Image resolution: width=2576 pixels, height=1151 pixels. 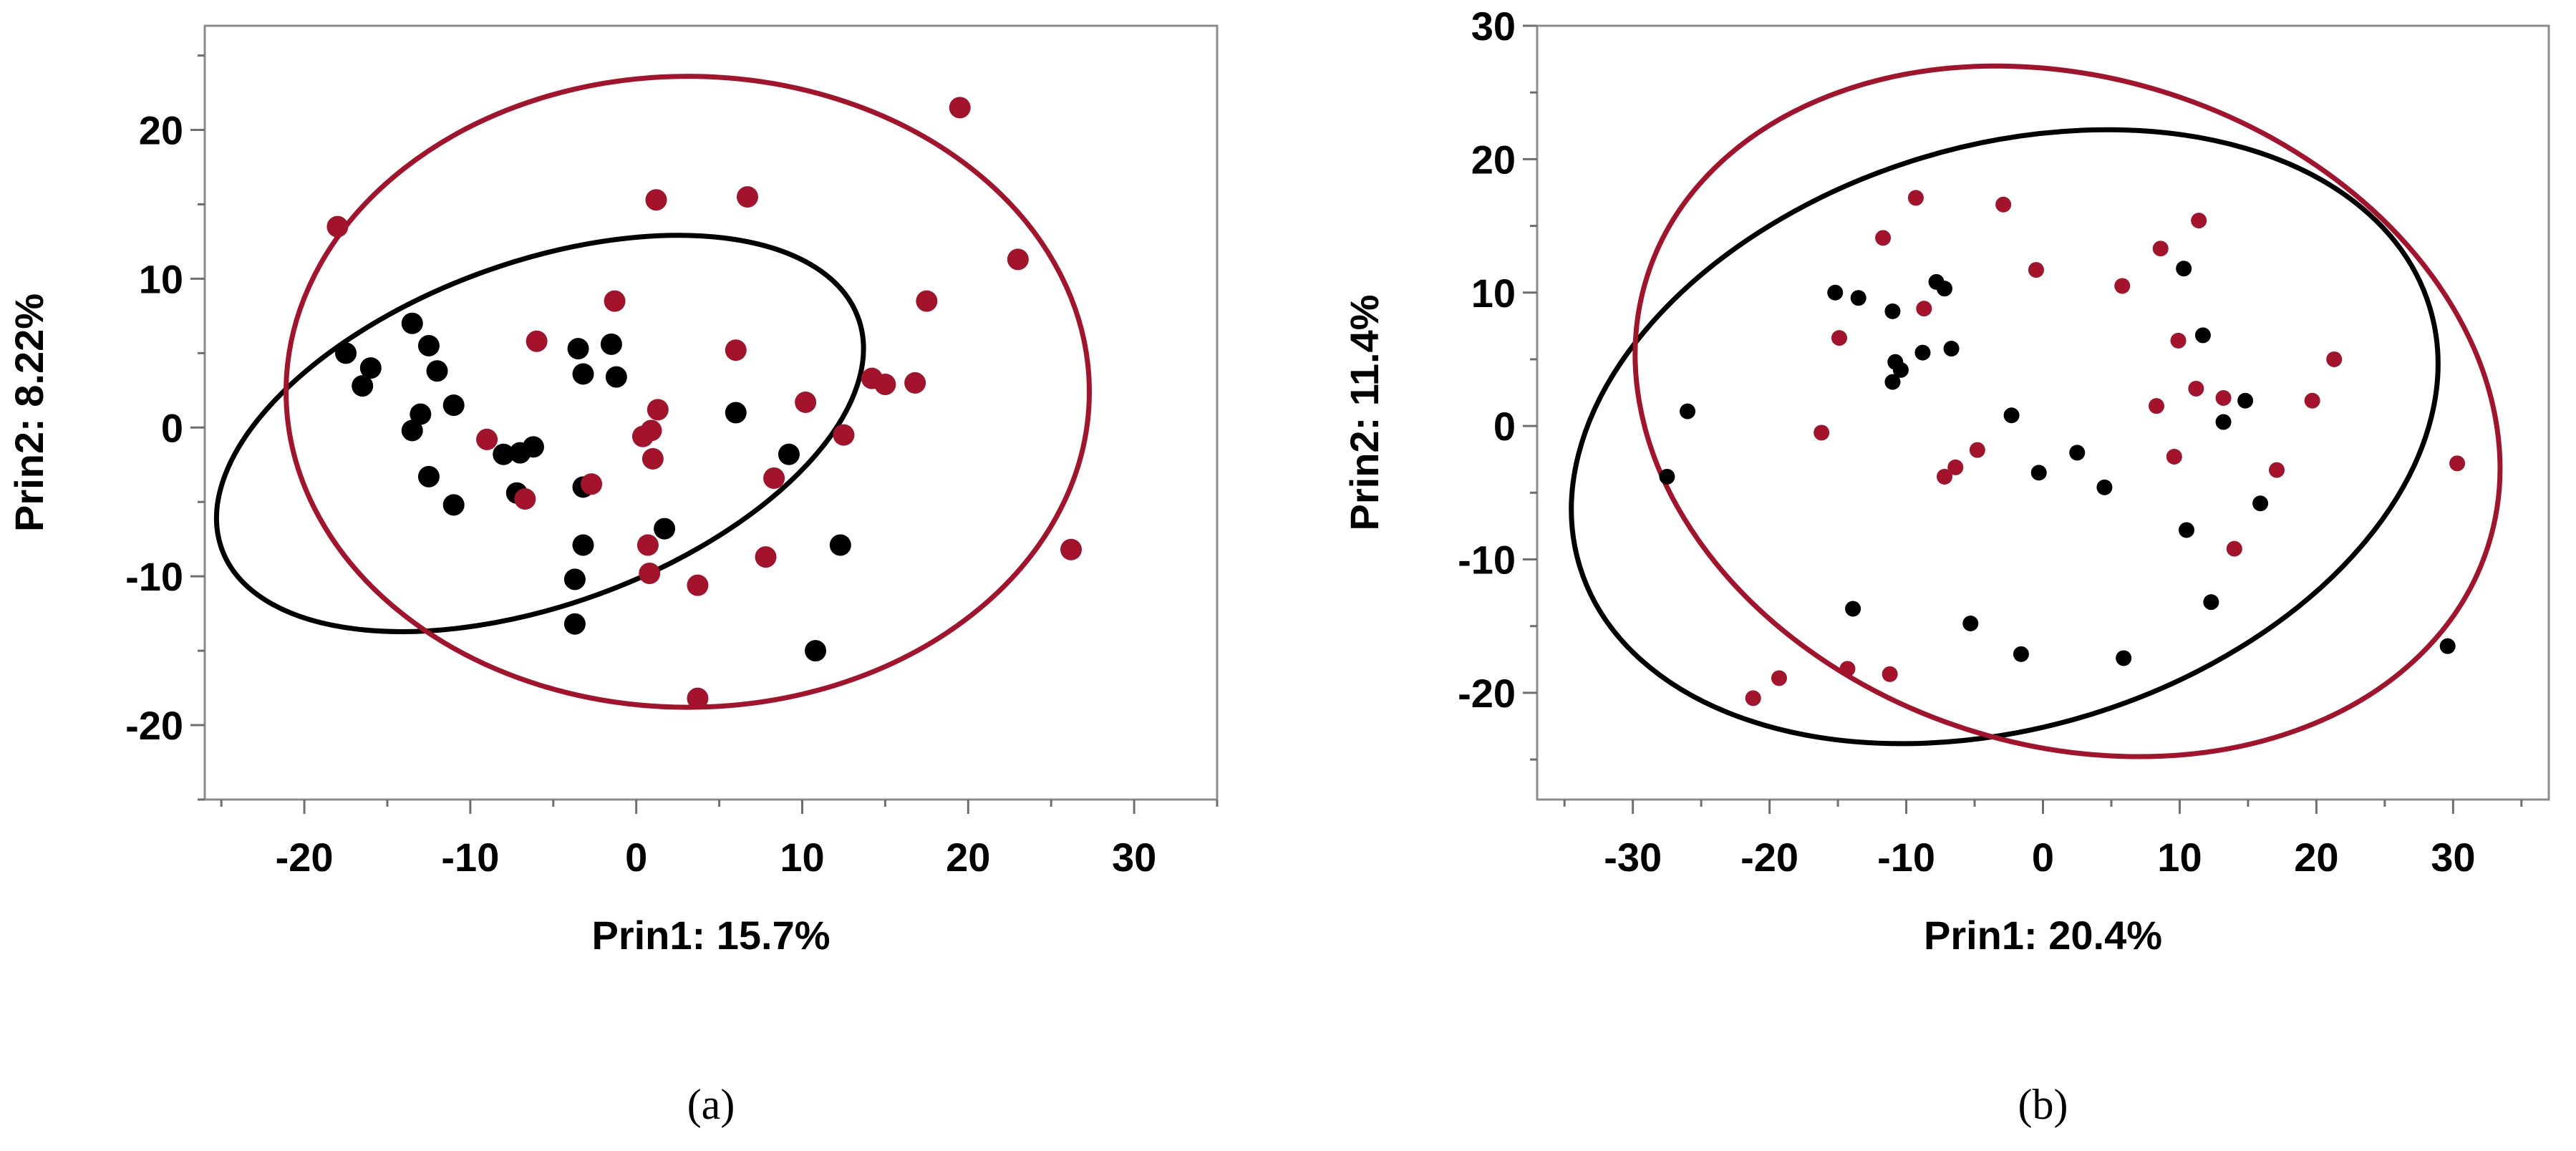 What do you see at coordinates (2453, 857) in the screenshot?
I see `x-tick-label: 30` at bounding box center [2453, 857].